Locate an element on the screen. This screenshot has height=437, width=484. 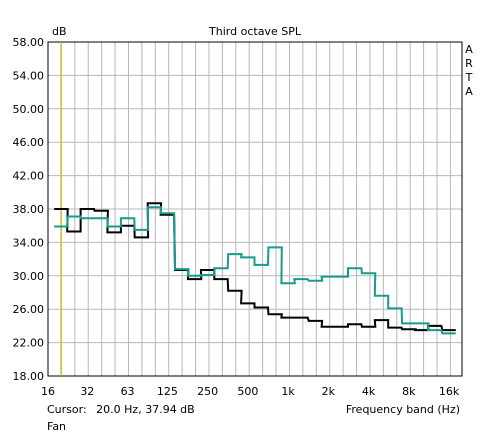
y-tick-label: 42.00 is located at coordinates (29, 176).